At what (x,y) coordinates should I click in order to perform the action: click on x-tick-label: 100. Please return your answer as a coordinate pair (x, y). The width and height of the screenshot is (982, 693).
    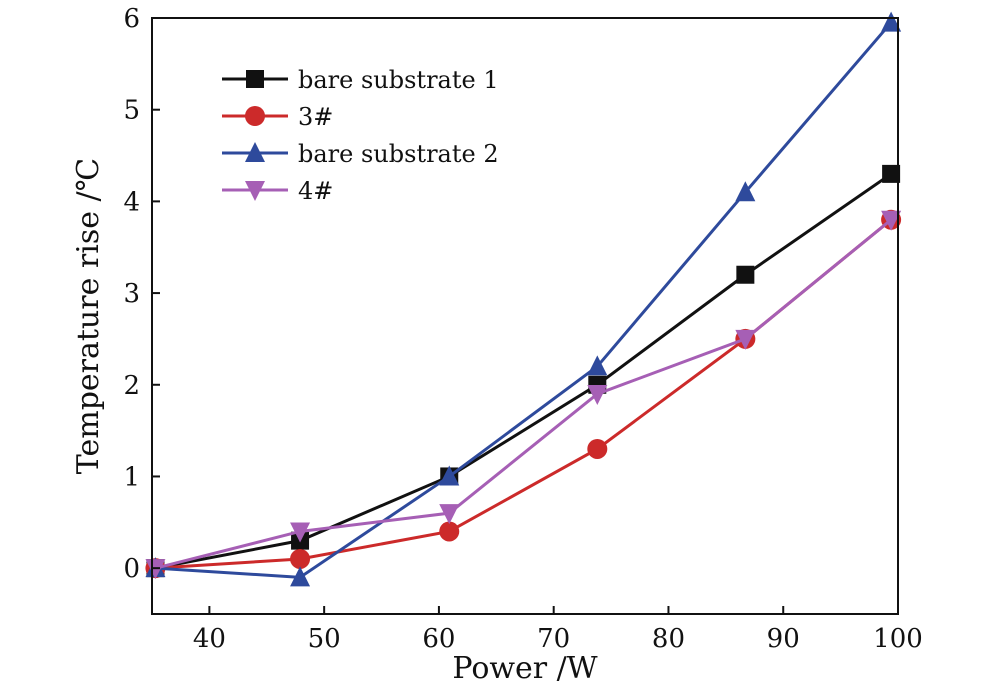
    Looking at the image, I should click on (898, 639).